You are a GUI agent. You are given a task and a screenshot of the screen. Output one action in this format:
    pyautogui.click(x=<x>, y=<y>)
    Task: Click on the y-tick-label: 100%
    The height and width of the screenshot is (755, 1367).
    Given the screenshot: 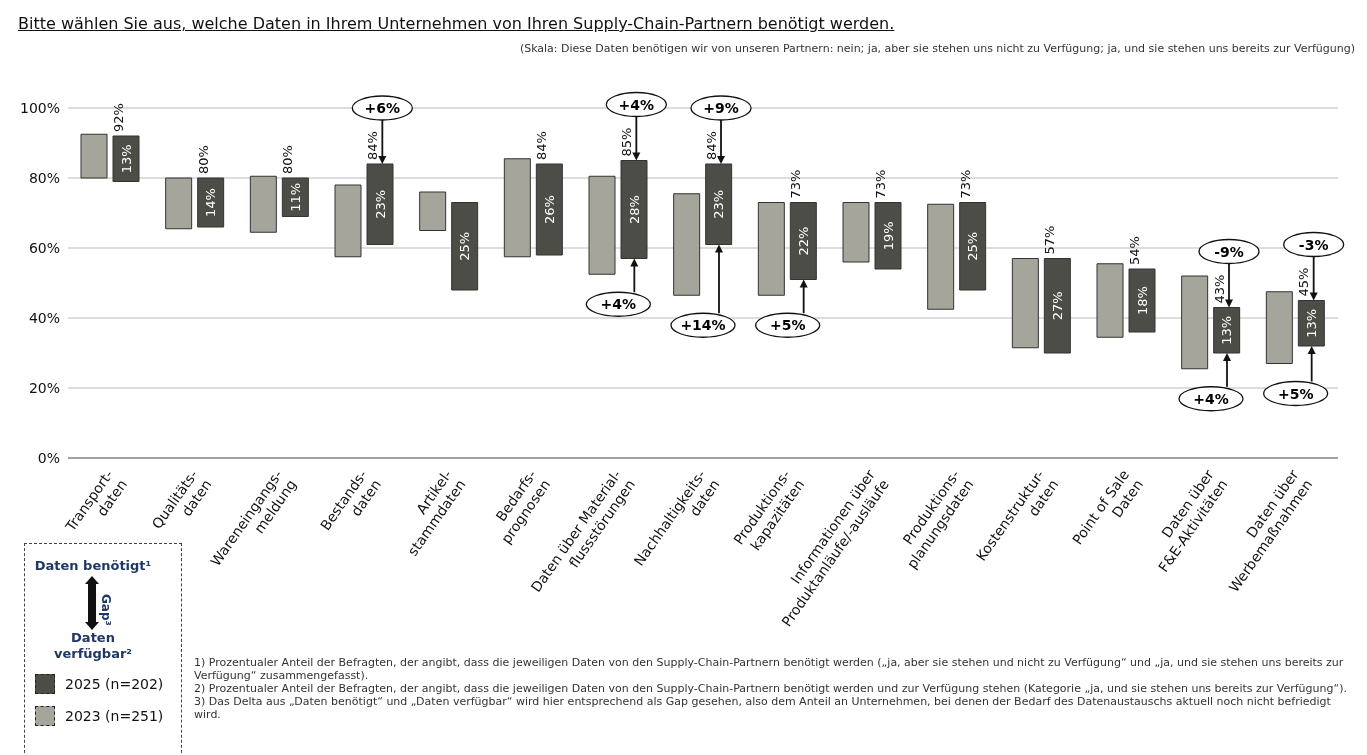 What is the action you would take?
    pyautogui.click(x=39, y=107)
    